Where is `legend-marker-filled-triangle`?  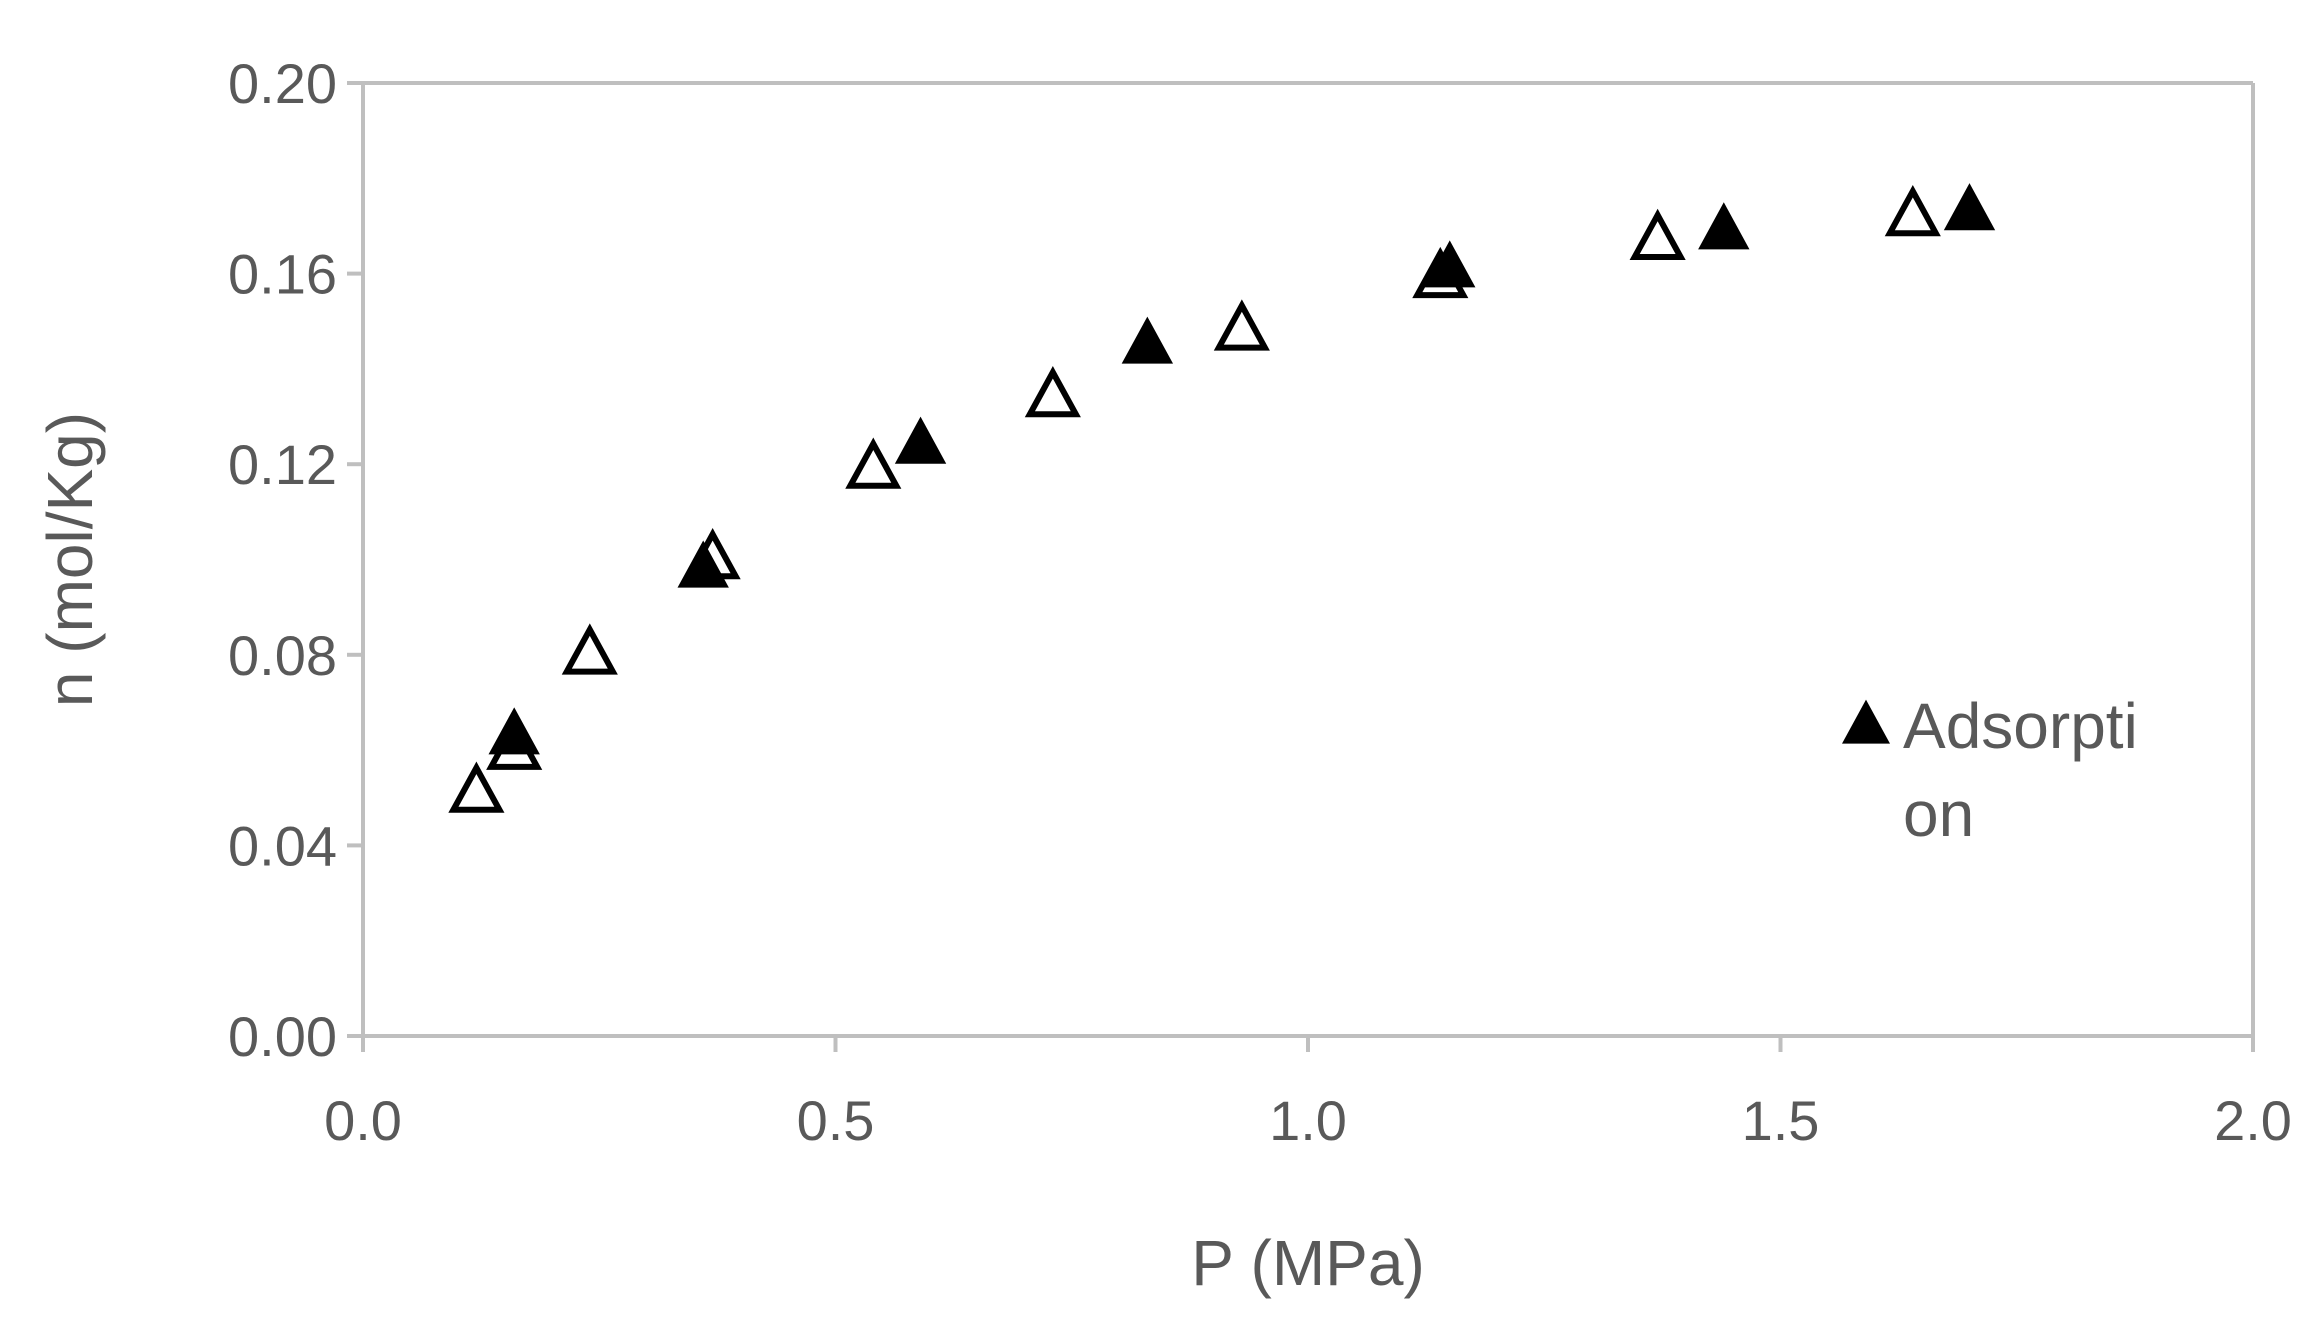 legend-marker-filled-triangle is located at coordinates (1866, 721).